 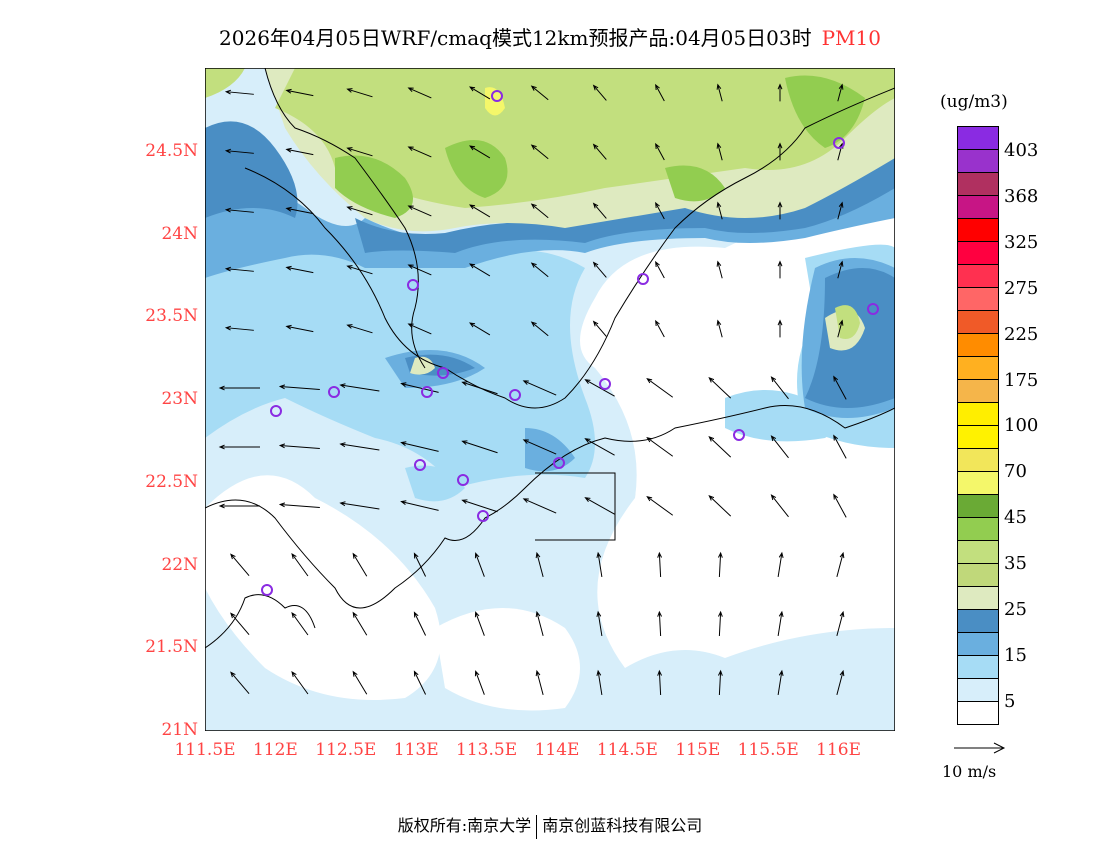 What do you see at coordinates (179, 564) in the screenshot?
I see `lat-label: 22N` at bounding box center [179, 564].